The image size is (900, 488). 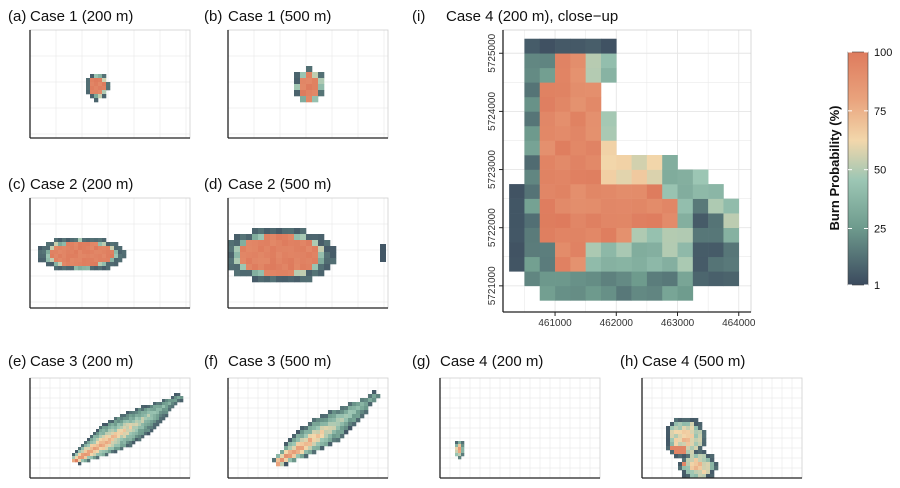 What do you see at coordinates (617, 323) in the screenshot?
I see `x-tick-label: 462000` at bounding box center [617, 323].